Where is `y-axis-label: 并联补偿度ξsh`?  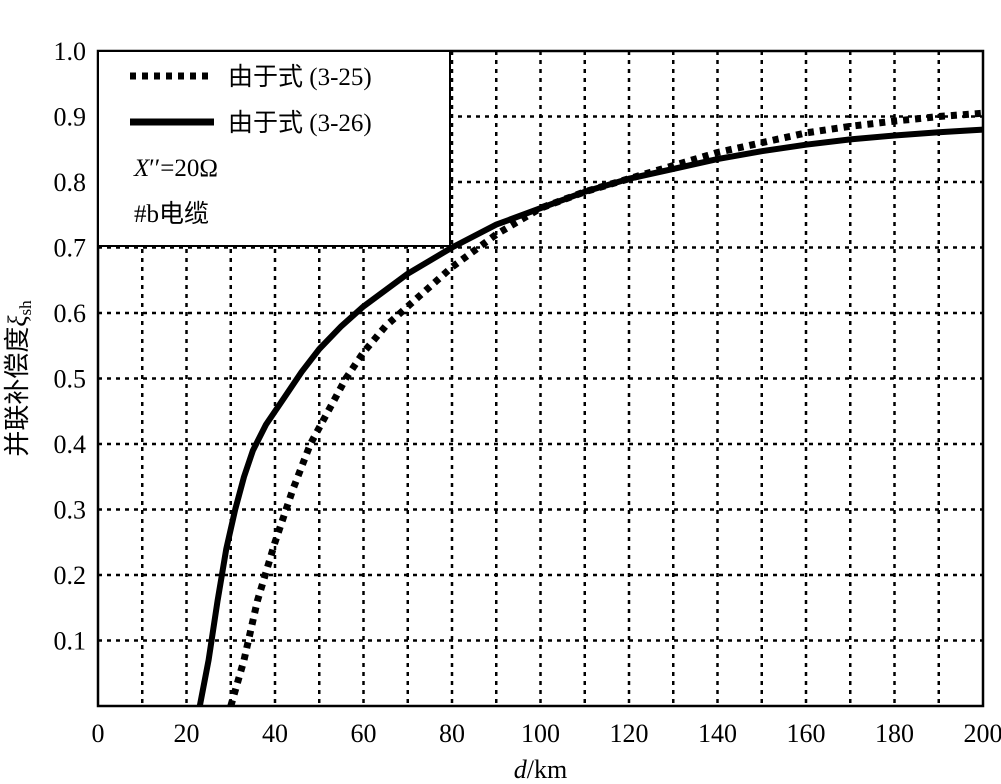 y-axis-label: 并联补偿度ξsh is located at coordinates (19, 378).